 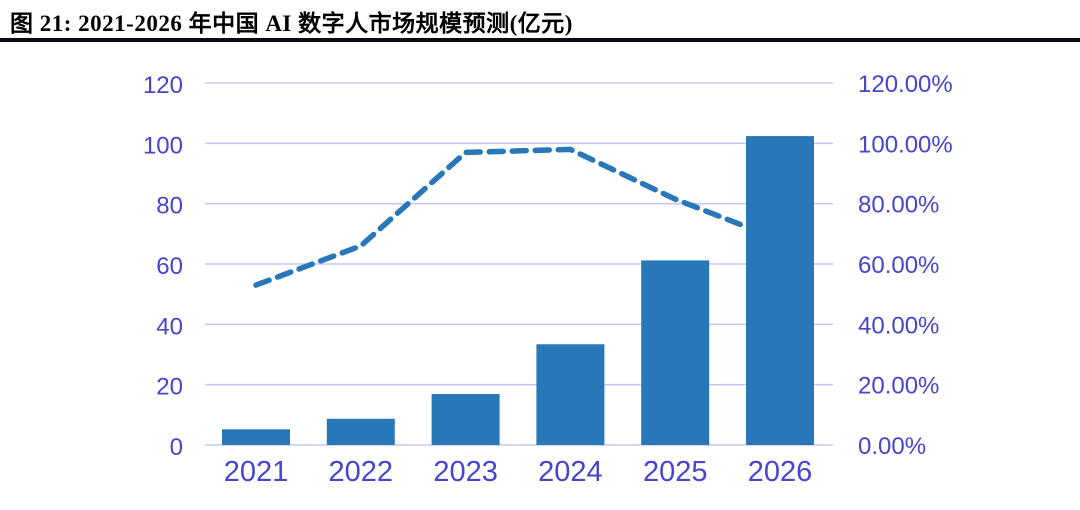 What do you see at coordinates (256, 472) in the screenshot?
I see `x-axis-label-2021: 2021` at bounding box center [256, 472].